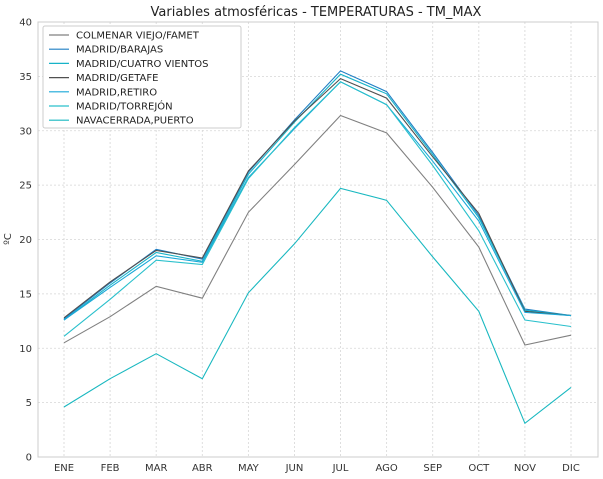 Image resolution: width=603 pixels, height=479 pixels. What do you see at coordinates (29, 458) in the screenshot?
I see `y-tick-label: 0` at bounding box center [29, 458].